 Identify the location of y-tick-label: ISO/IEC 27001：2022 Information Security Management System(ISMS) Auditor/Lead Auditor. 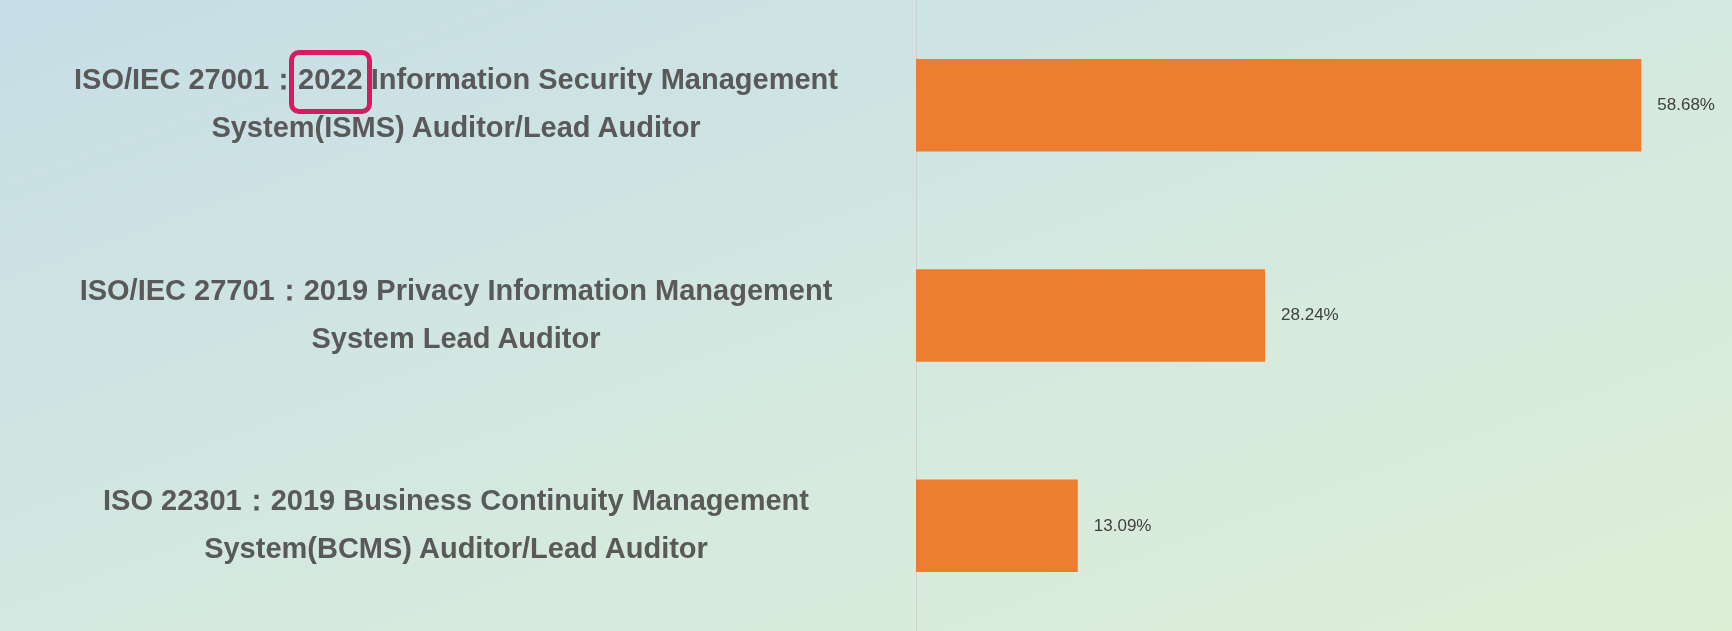
(456, 103).